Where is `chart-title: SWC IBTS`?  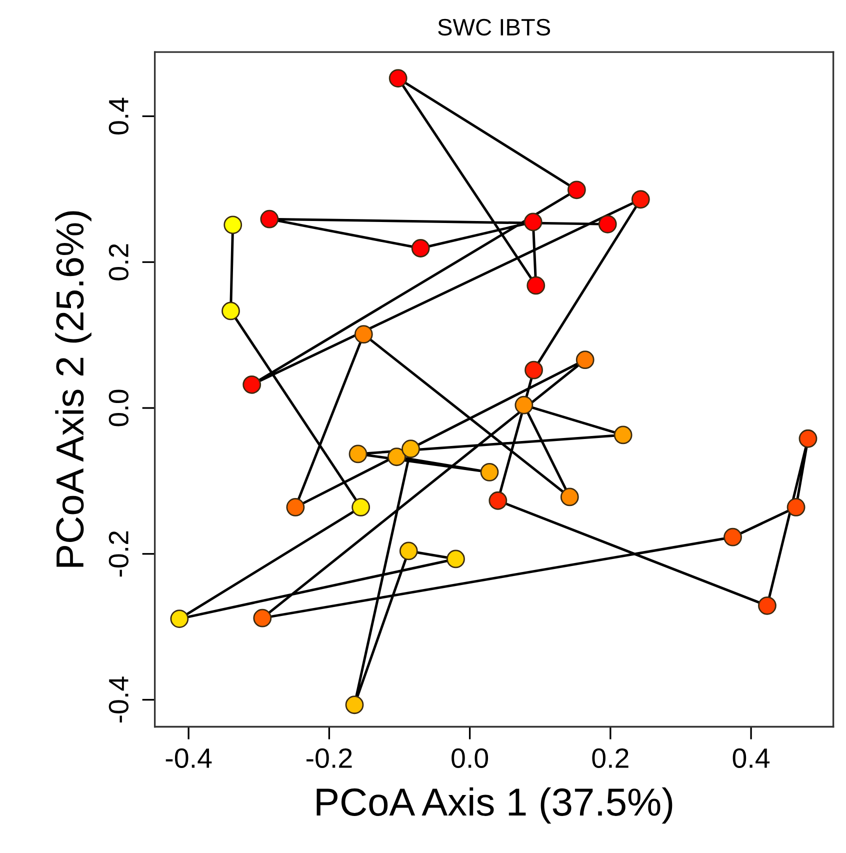
chart-title: SWC IBTS is located at coordinates (494, 27).